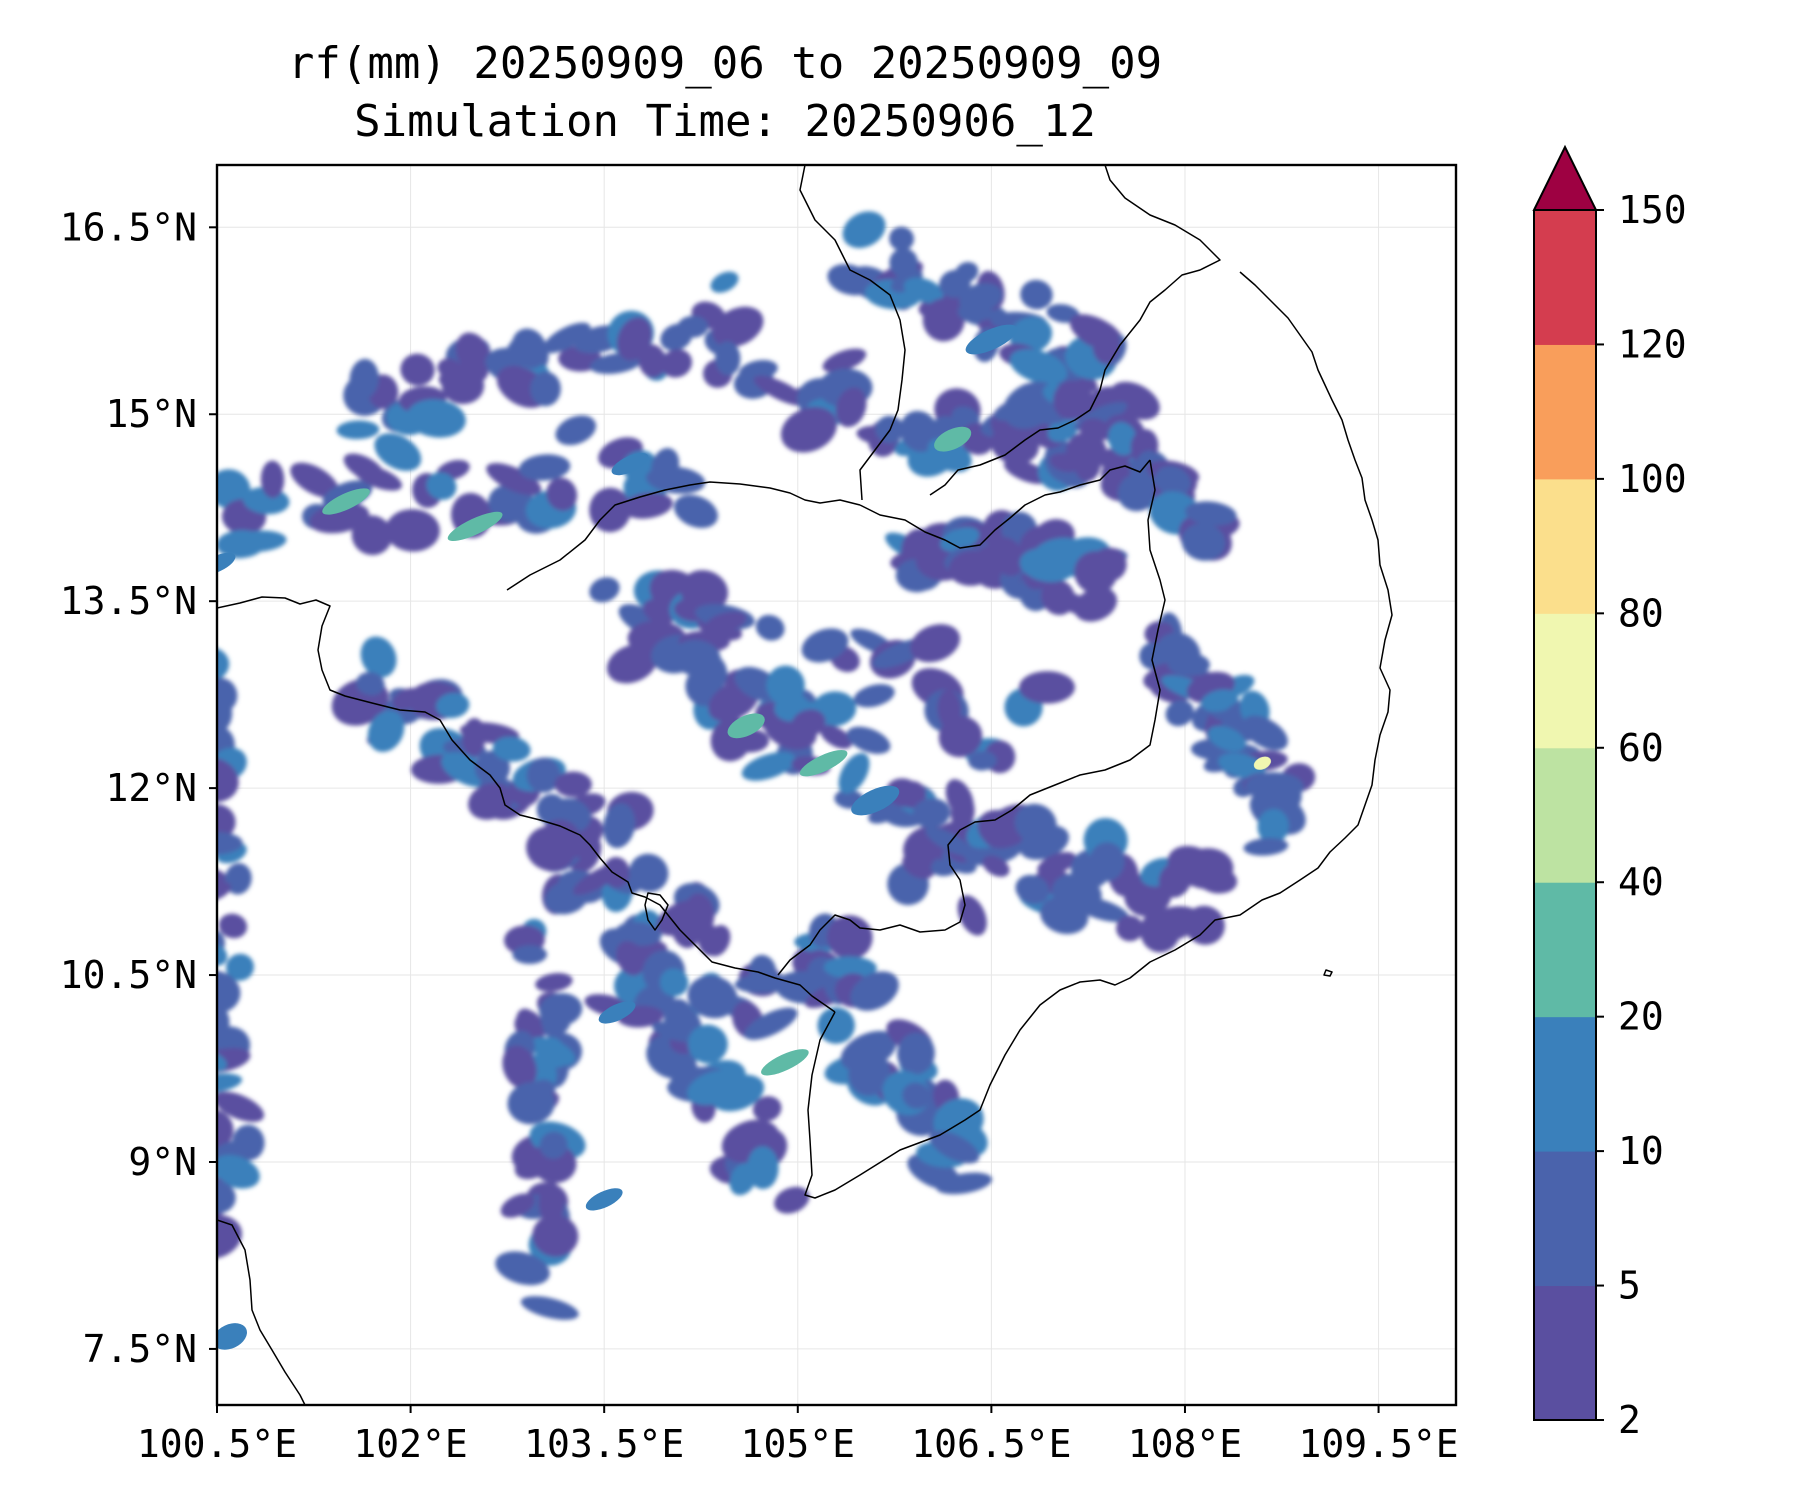  Describe the element at coordinates (128, 601) in the screenshot. I see `y-tick-label: 13.5°N` at that location.